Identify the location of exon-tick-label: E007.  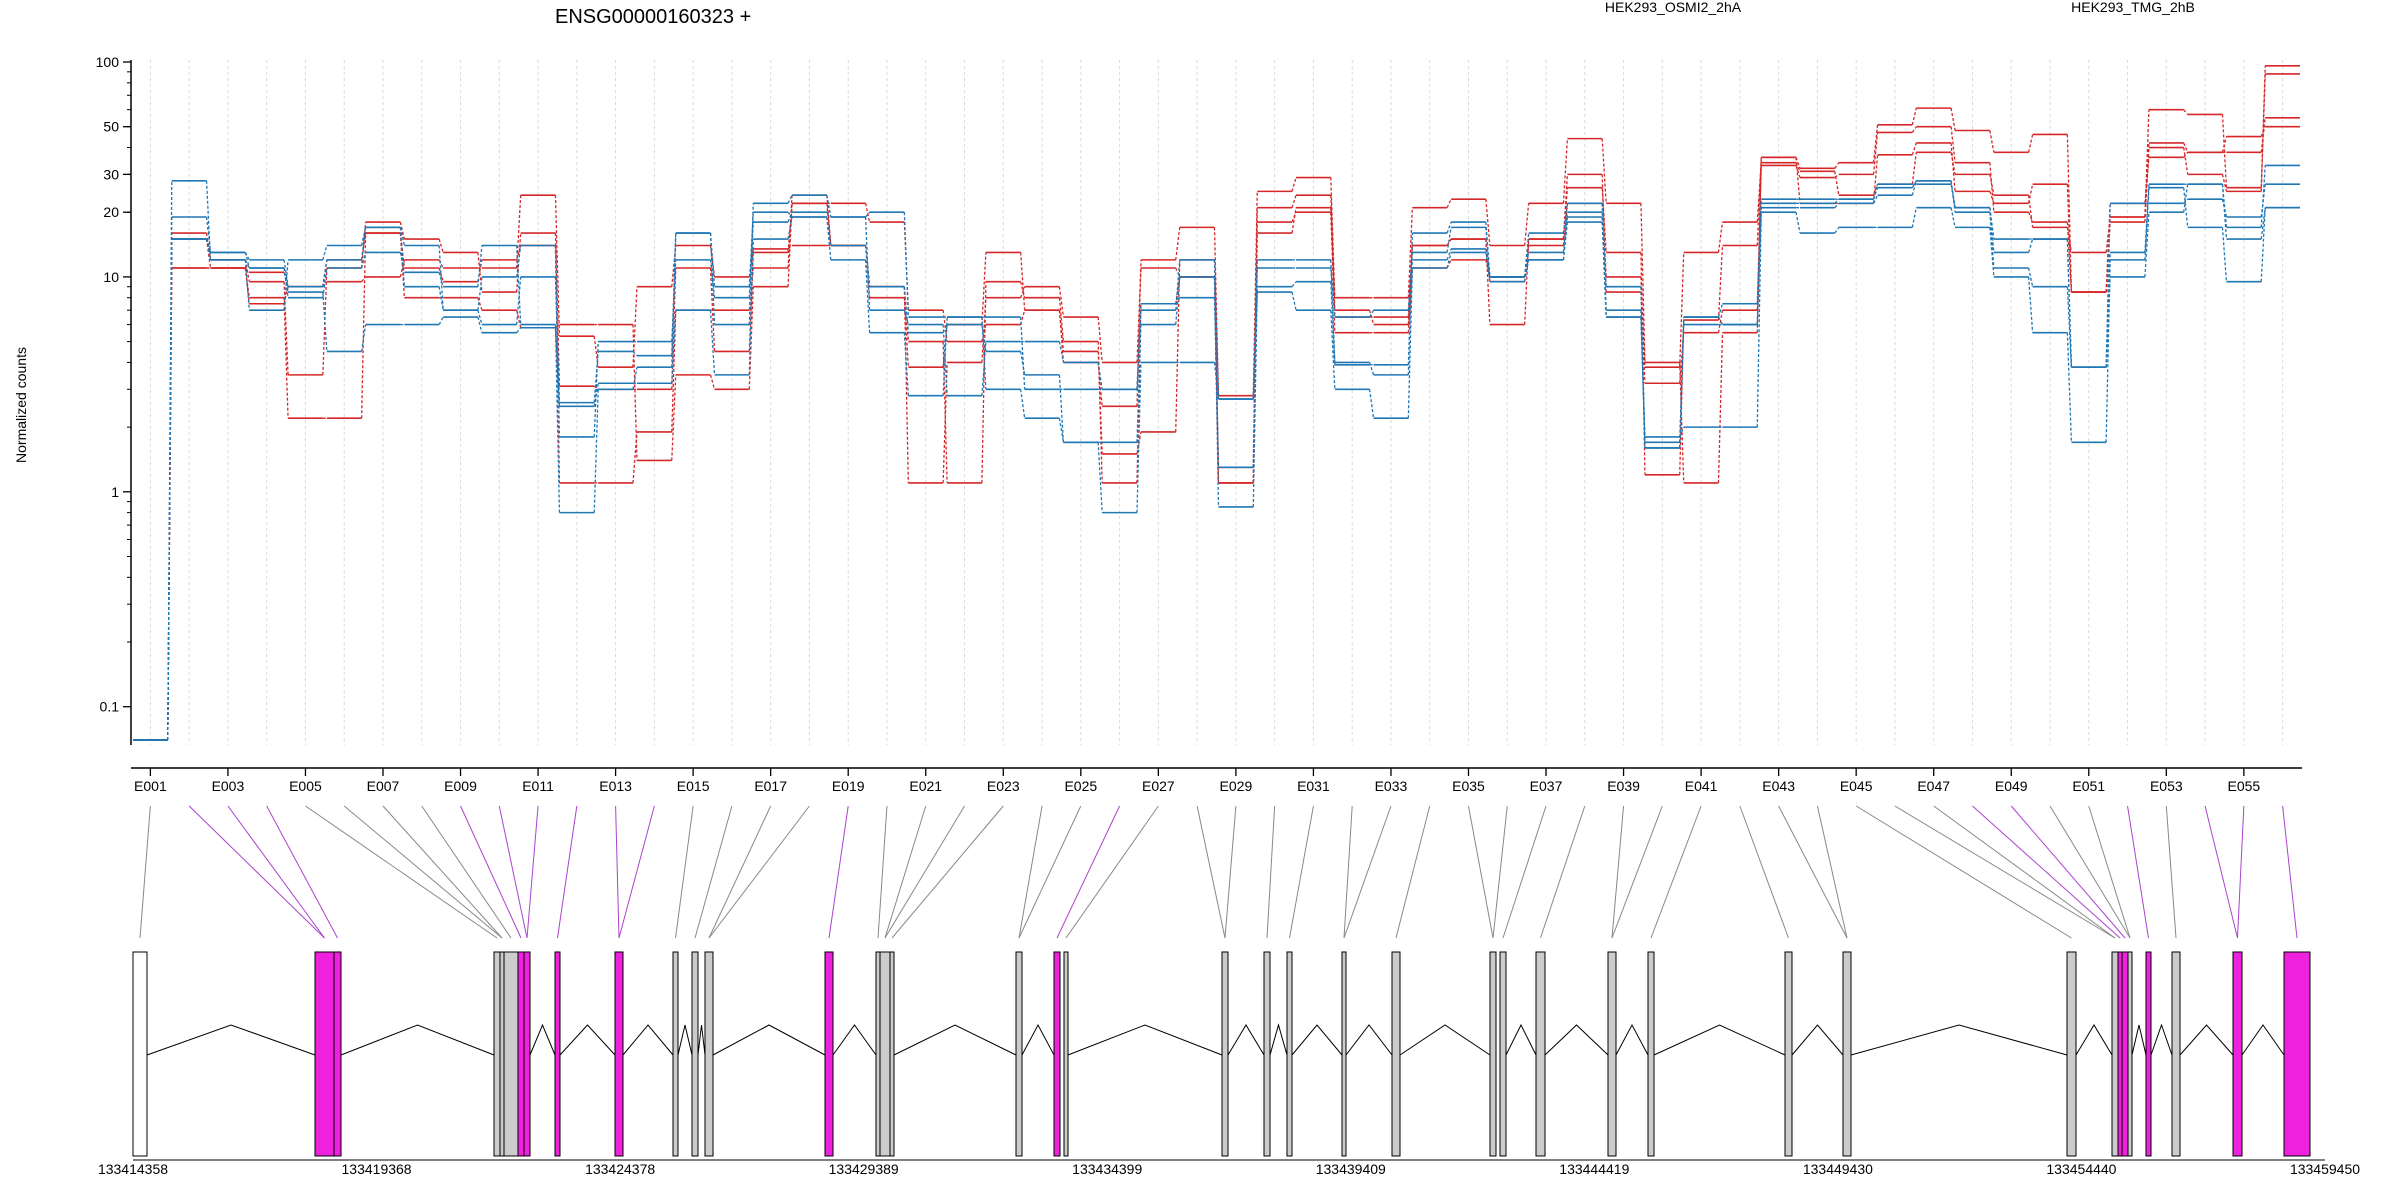
(383, 786).